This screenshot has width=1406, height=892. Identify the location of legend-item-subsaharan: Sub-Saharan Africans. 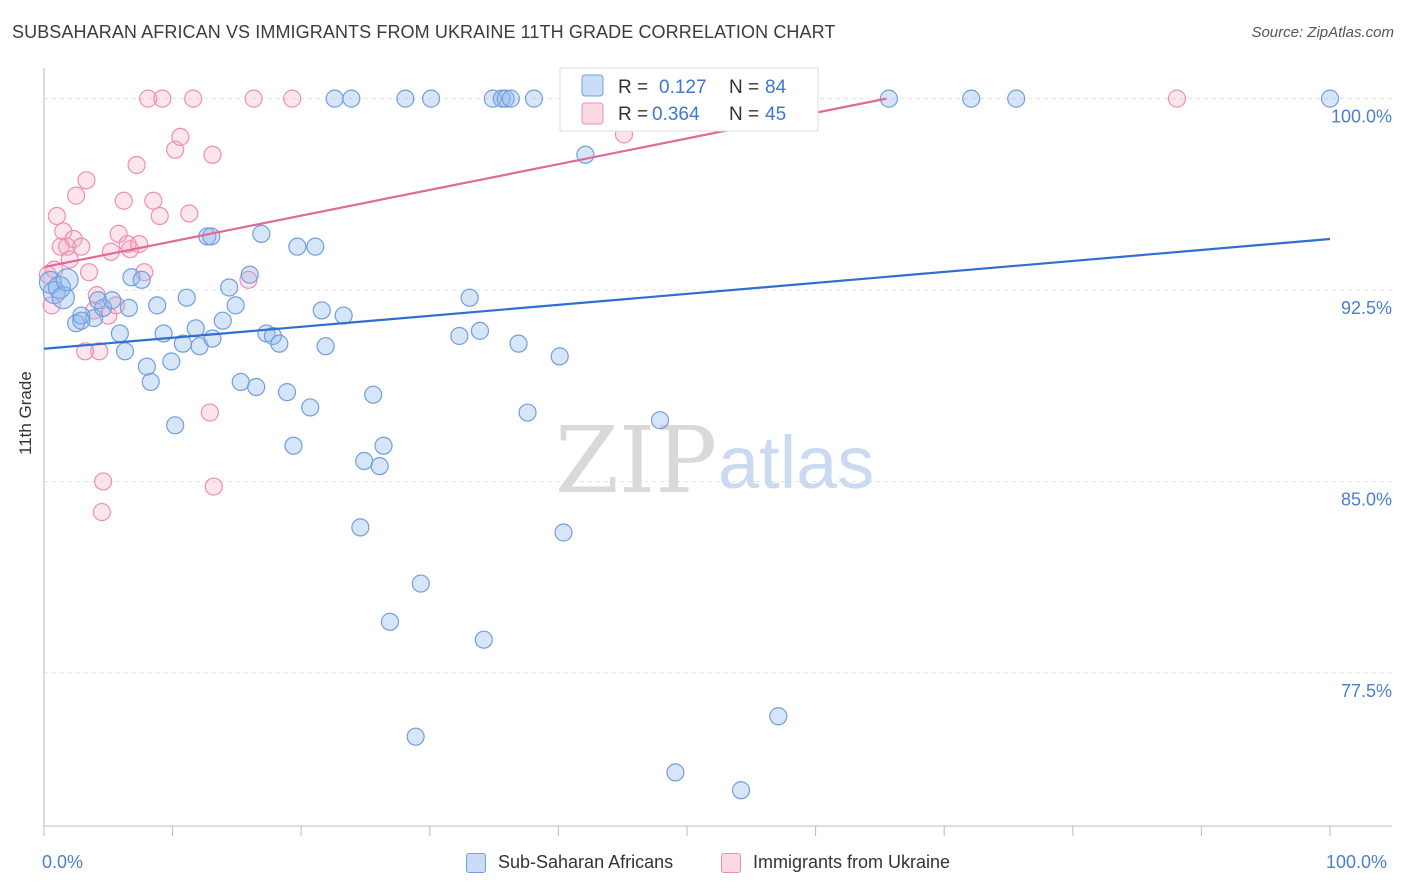
(569, 862).